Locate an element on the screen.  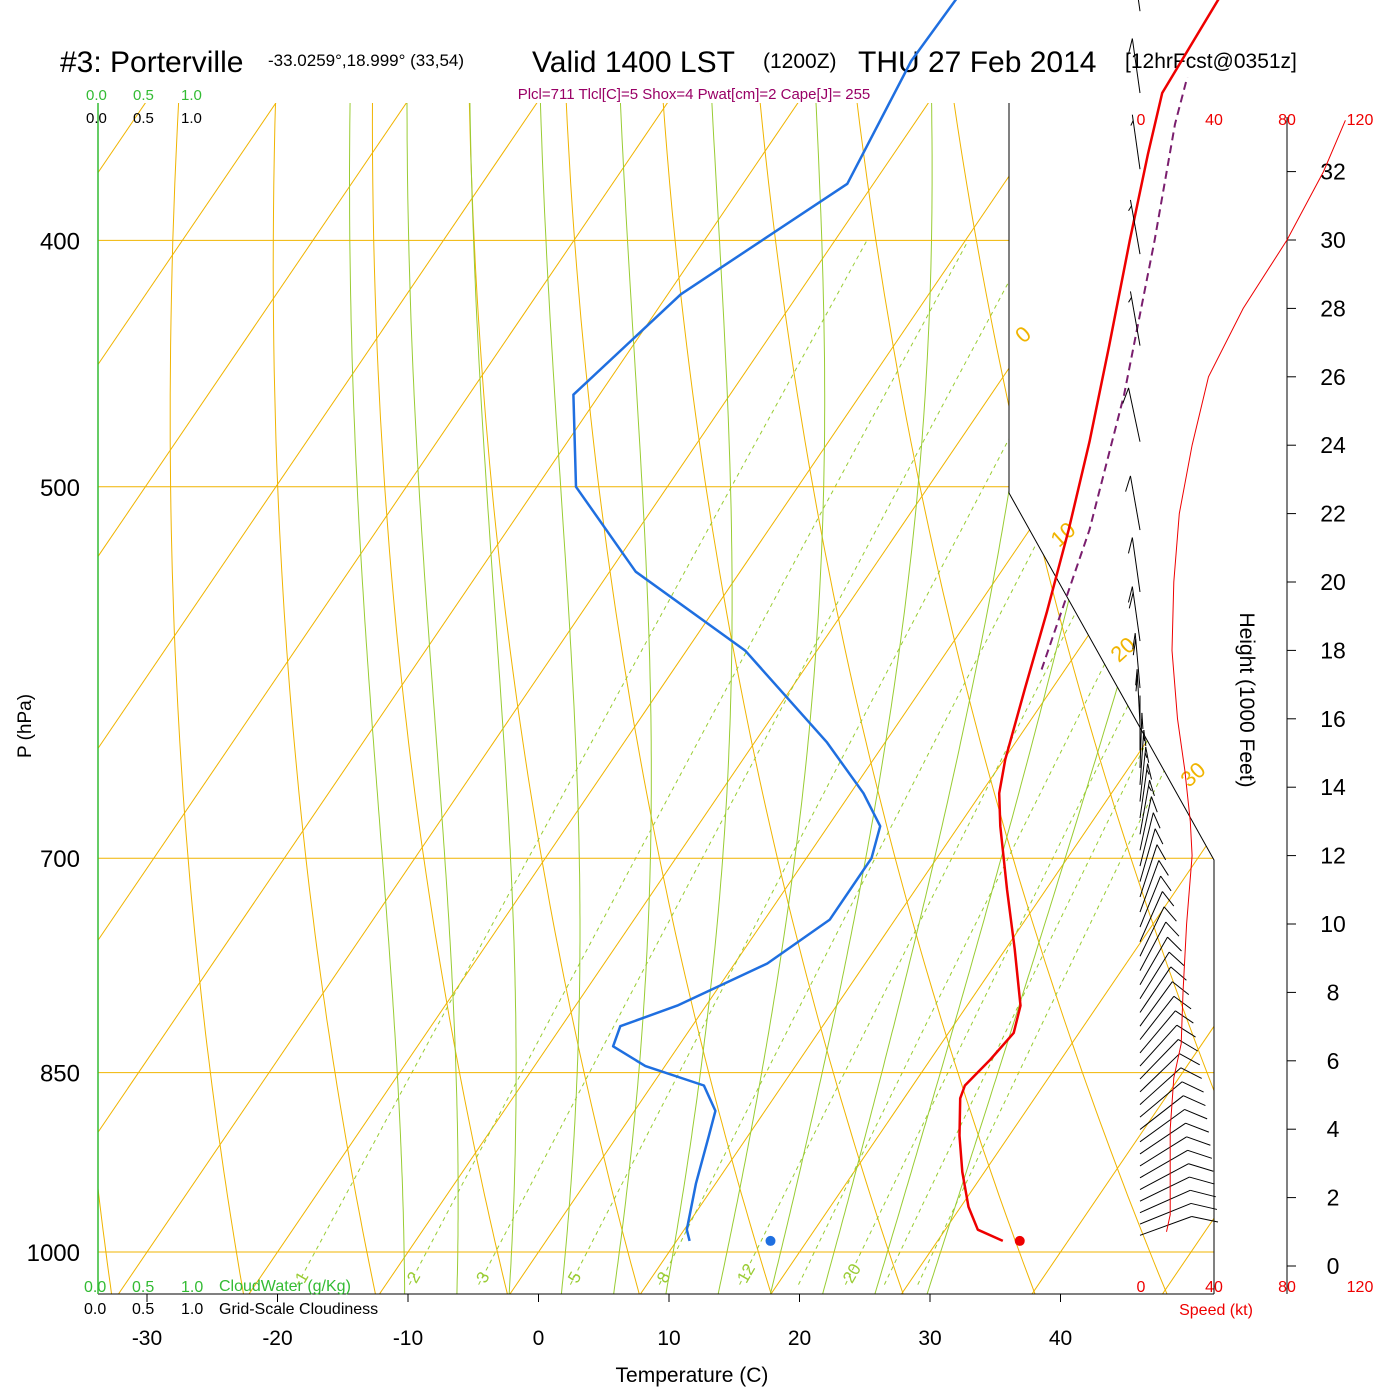
x-tick-label: 20 is located at coordinates (799, 1338).